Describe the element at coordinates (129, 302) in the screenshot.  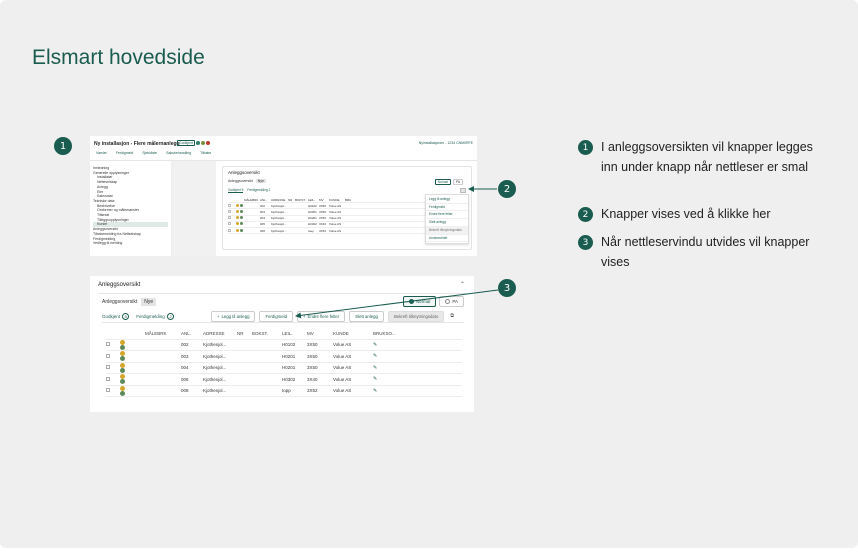
I see `anlegg-row: Anleggsoversikt Nye` at that location.